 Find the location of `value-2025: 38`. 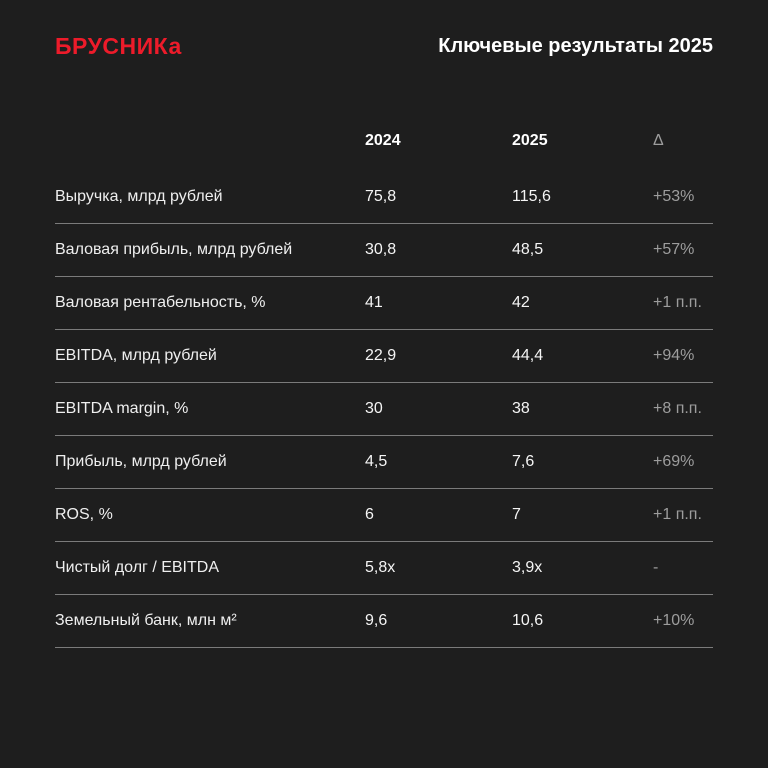

value-2025: 38 is located at coordinates (521, 408).